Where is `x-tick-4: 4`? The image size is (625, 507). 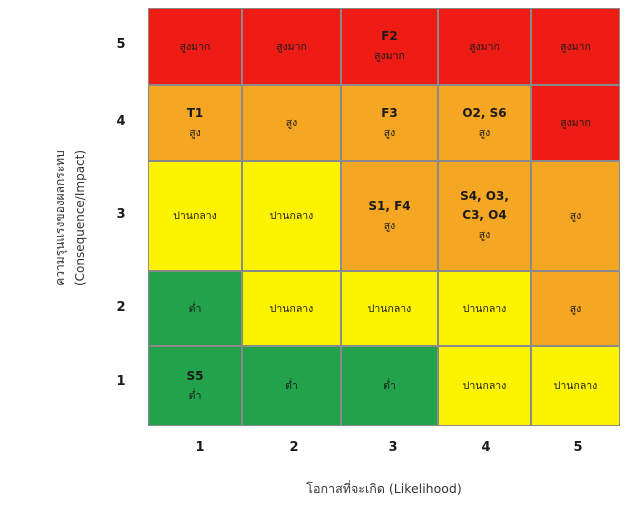 x-tick-4: 4 is located at coordinates (486, 447).